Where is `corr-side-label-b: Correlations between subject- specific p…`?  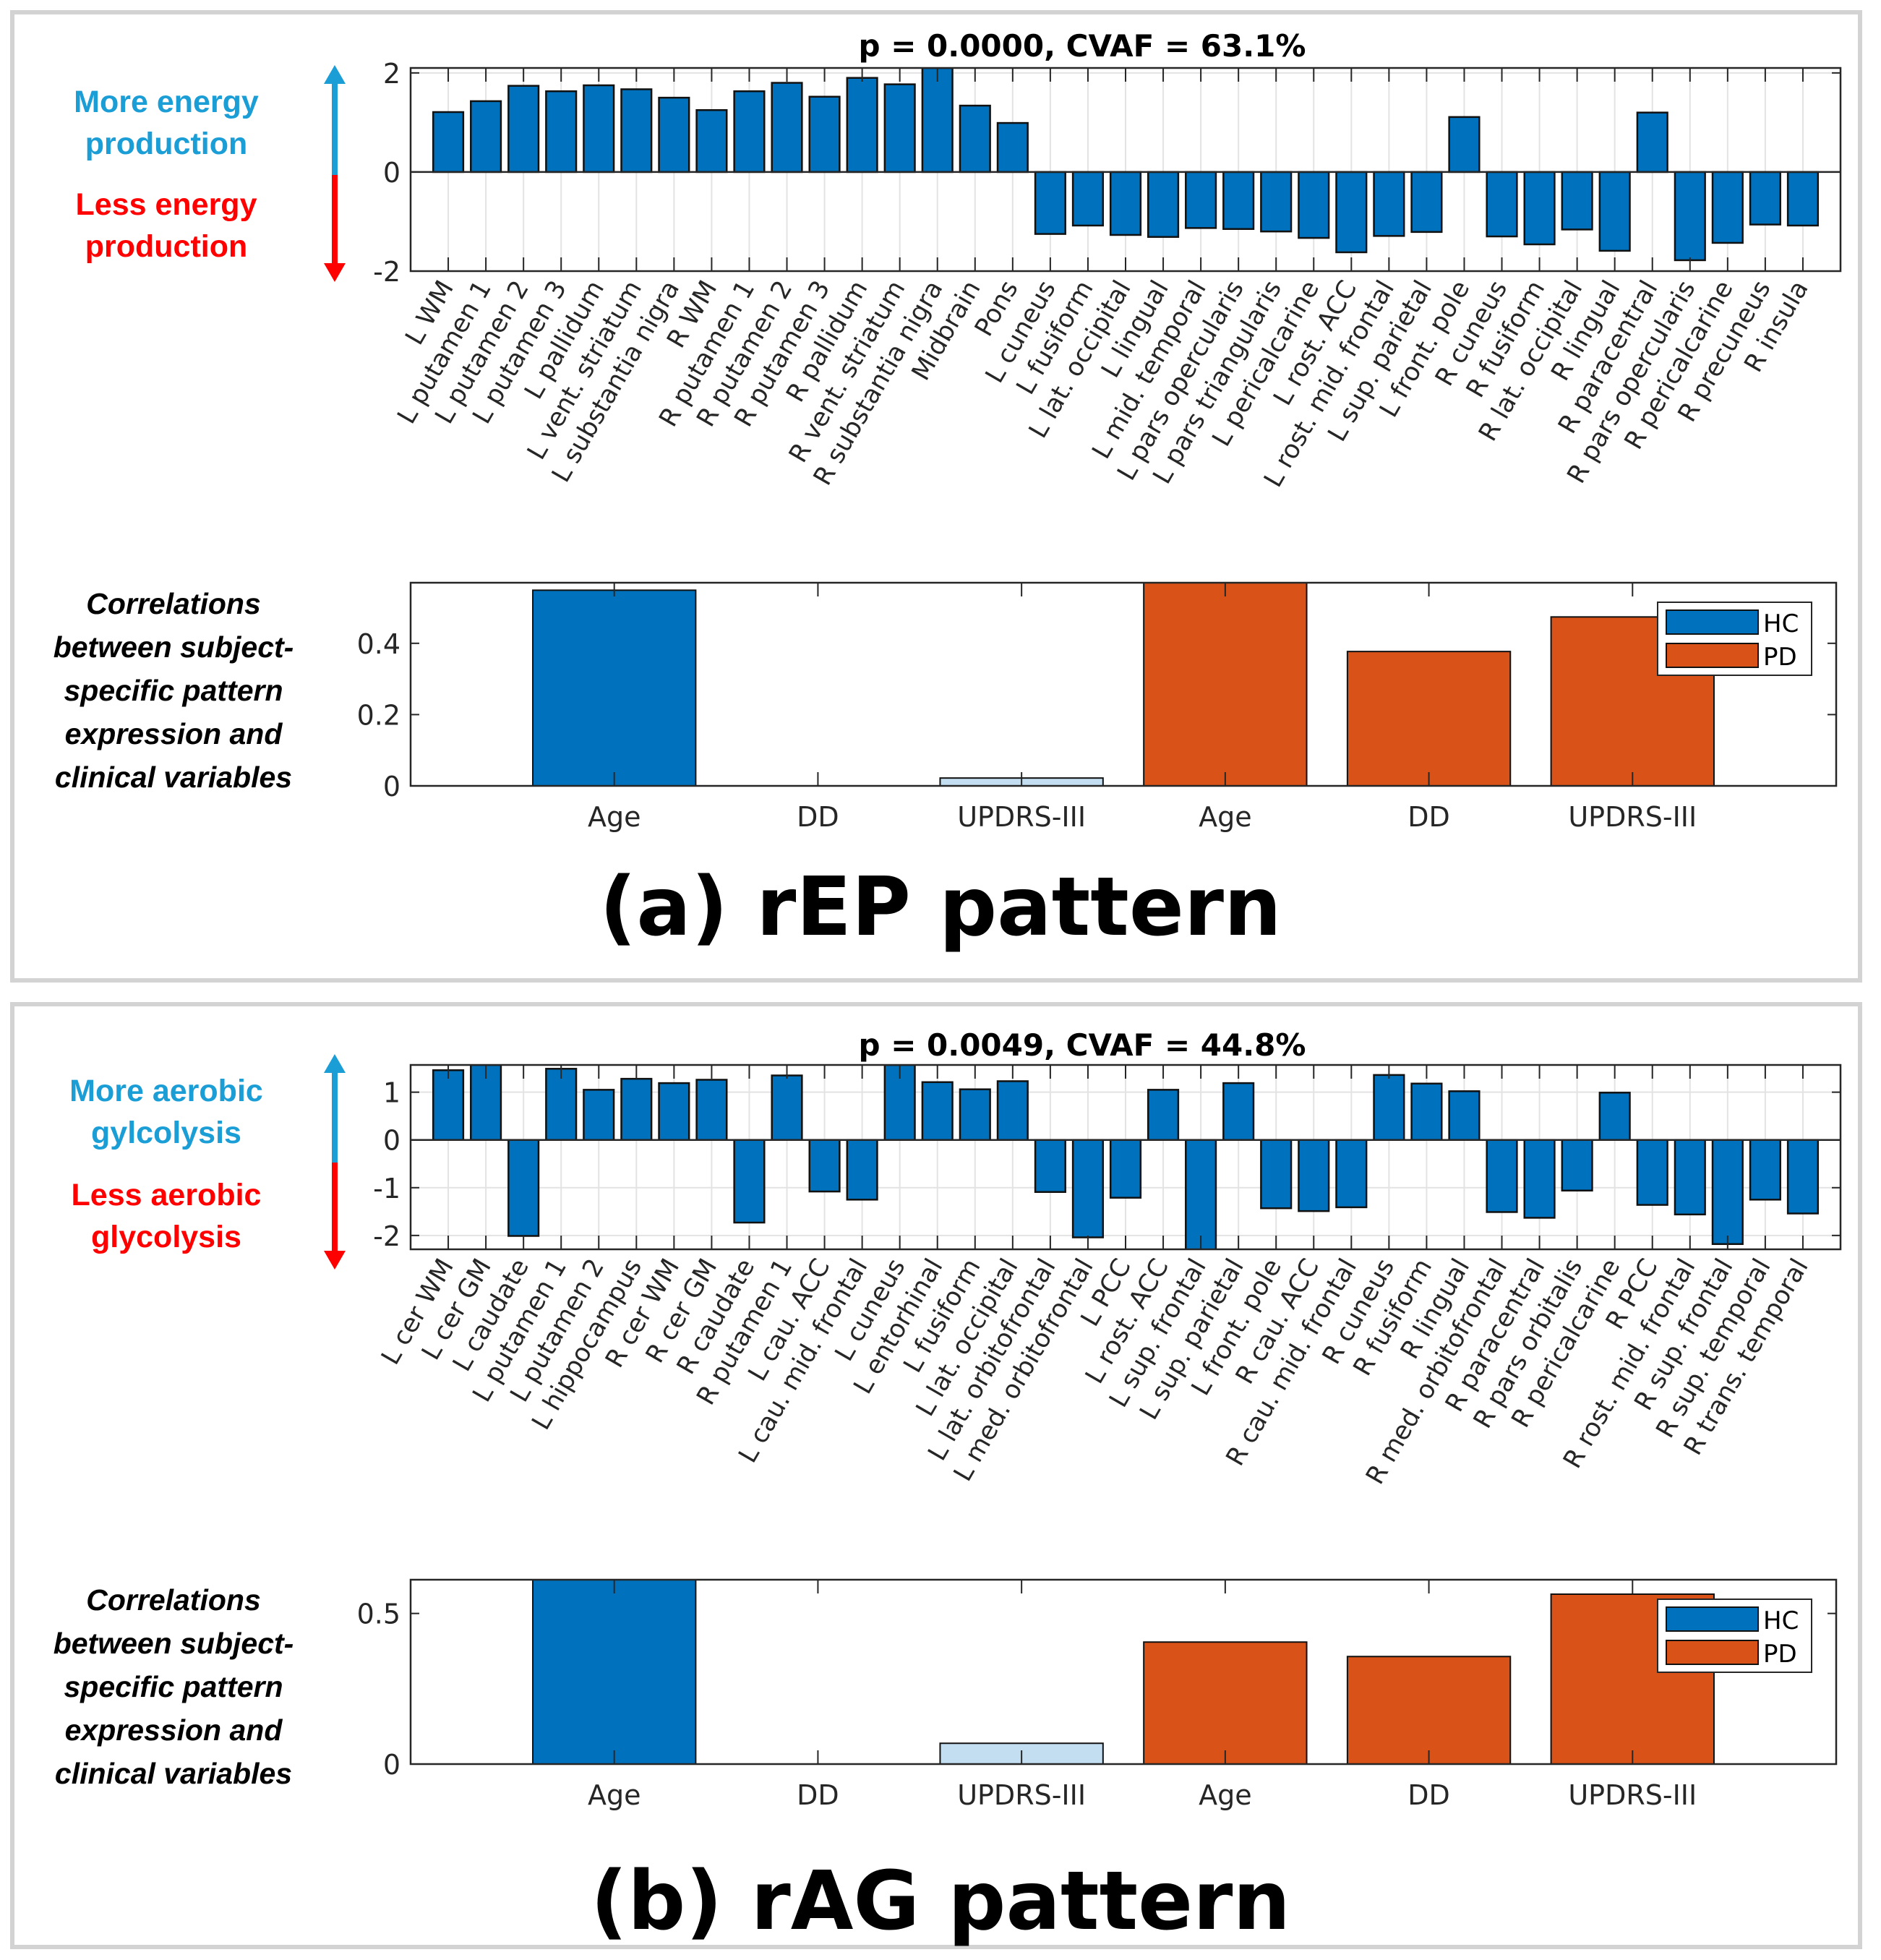 corr-side-label-b: Correlations between subject- specific p… is located at coordinates (173, 1686).